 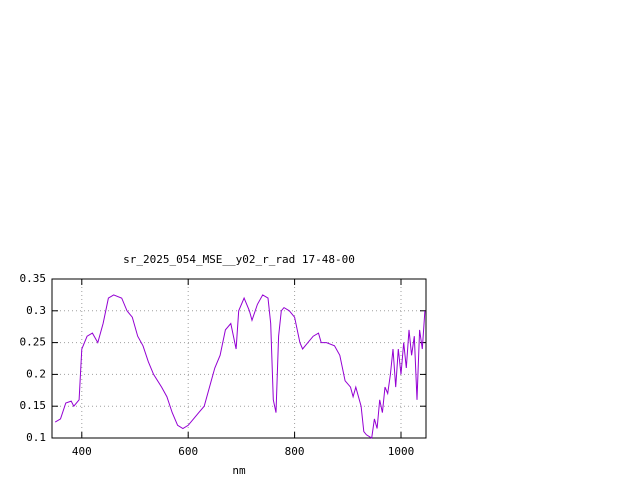 What do you see at coordinates (295, 451) in the screenshot?
I see `x-tick-label: 800` at bounding box center [295, 451].